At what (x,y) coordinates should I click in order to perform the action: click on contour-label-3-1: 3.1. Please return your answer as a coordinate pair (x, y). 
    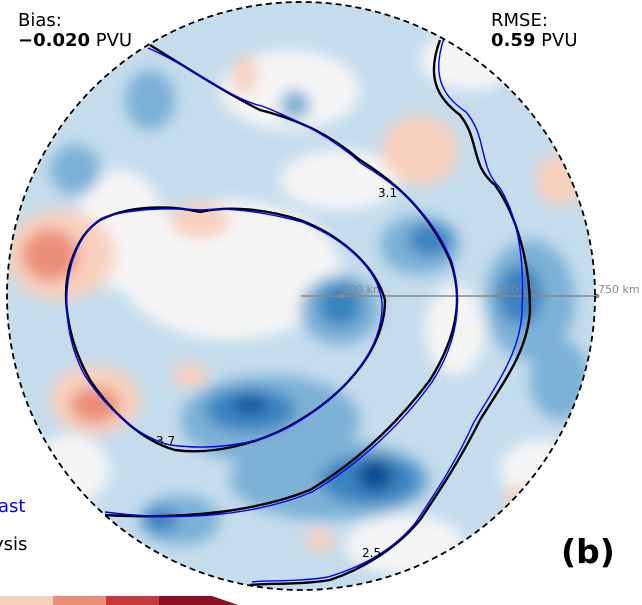
    Looking at the image, I should click on (387, 193).